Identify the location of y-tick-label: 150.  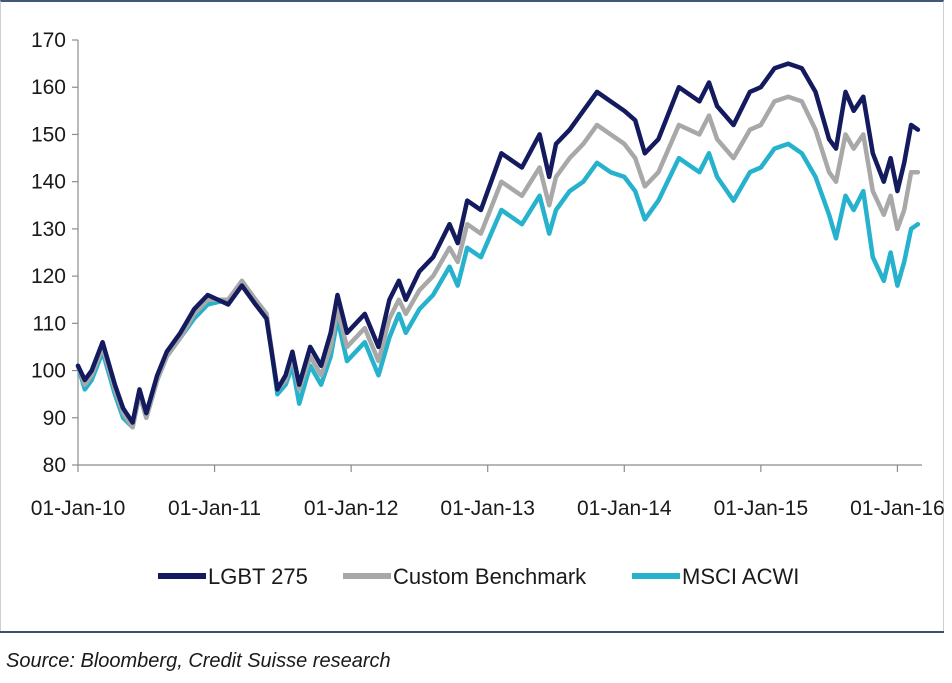
(48, 134).